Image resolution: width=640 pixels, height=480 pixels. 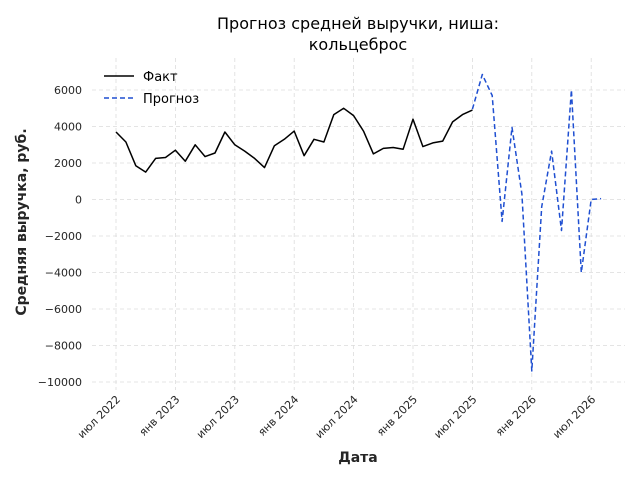 What do you see at coordinates (357, 458) in the screenshot?
I see `x-axis-label: Дата` at bounding box center [357, 458].